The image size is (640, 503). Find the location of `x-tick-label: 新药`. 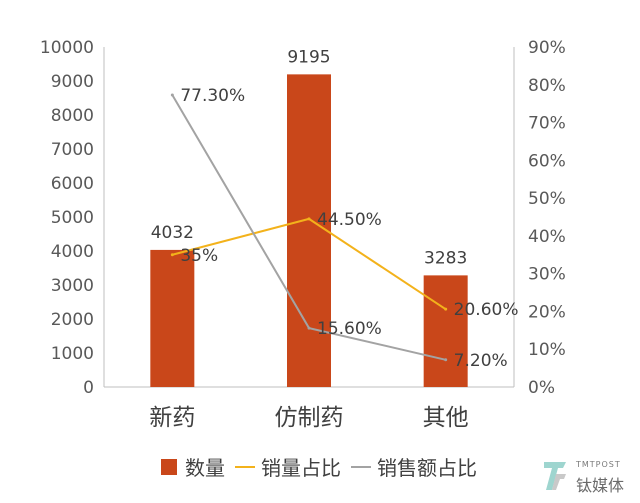

x-tick-label: 新药 is located at coordinates (172, 418).